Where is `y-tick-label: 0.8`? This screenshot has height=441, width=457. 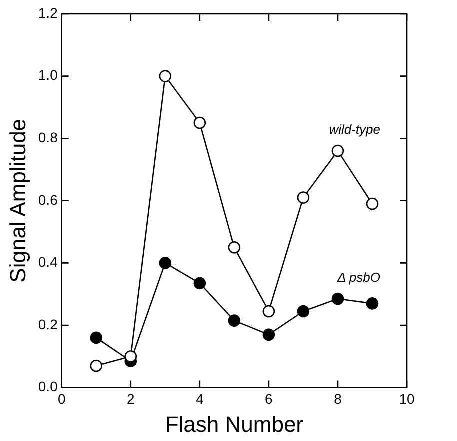
y-tick-label: 0.8 is located at coordinates (48, 137).